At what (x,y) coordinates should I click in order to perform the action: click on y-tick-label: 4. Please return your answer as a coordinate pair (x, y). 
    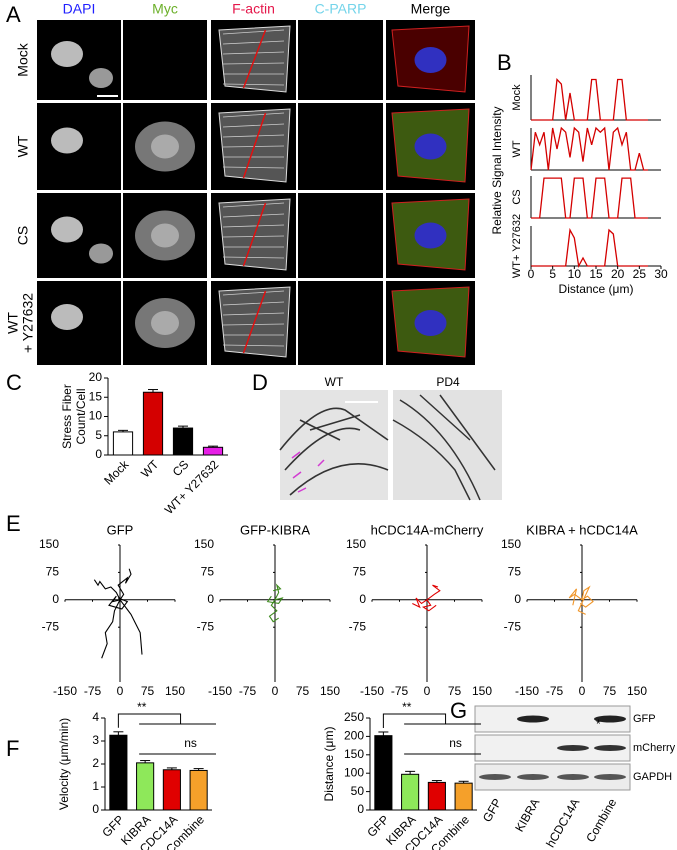
    Looking at the image, I should click on (95, 717).